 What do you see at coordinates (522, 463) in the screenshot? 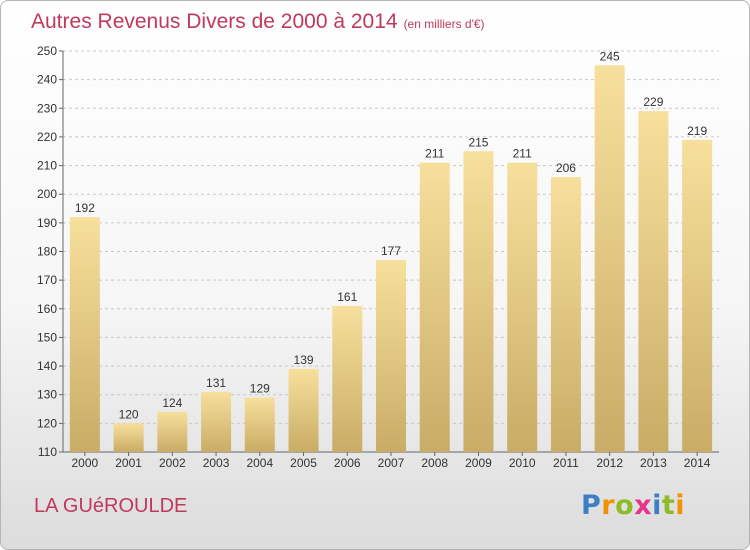
I see `x-tick-label-2010: 2010` at bounding box center [522, 463].